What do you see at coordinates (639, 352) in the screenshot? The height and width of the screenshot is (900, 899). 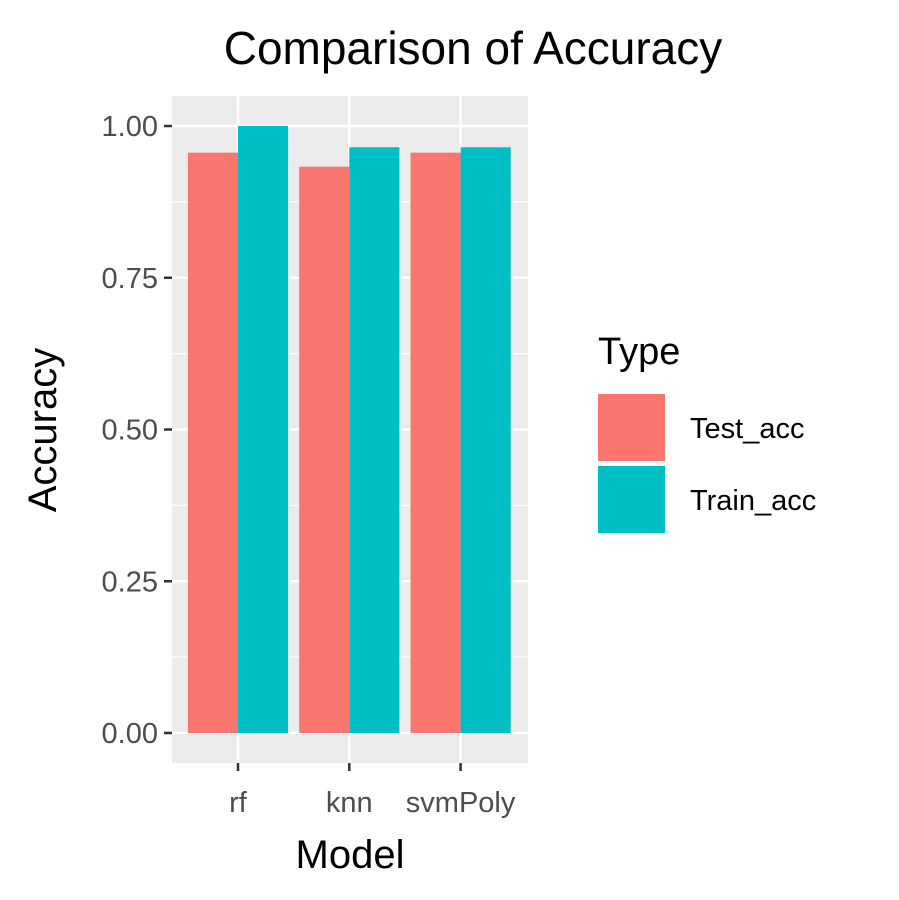 I see `legend-title: Type` at bounding box center [639, 352].